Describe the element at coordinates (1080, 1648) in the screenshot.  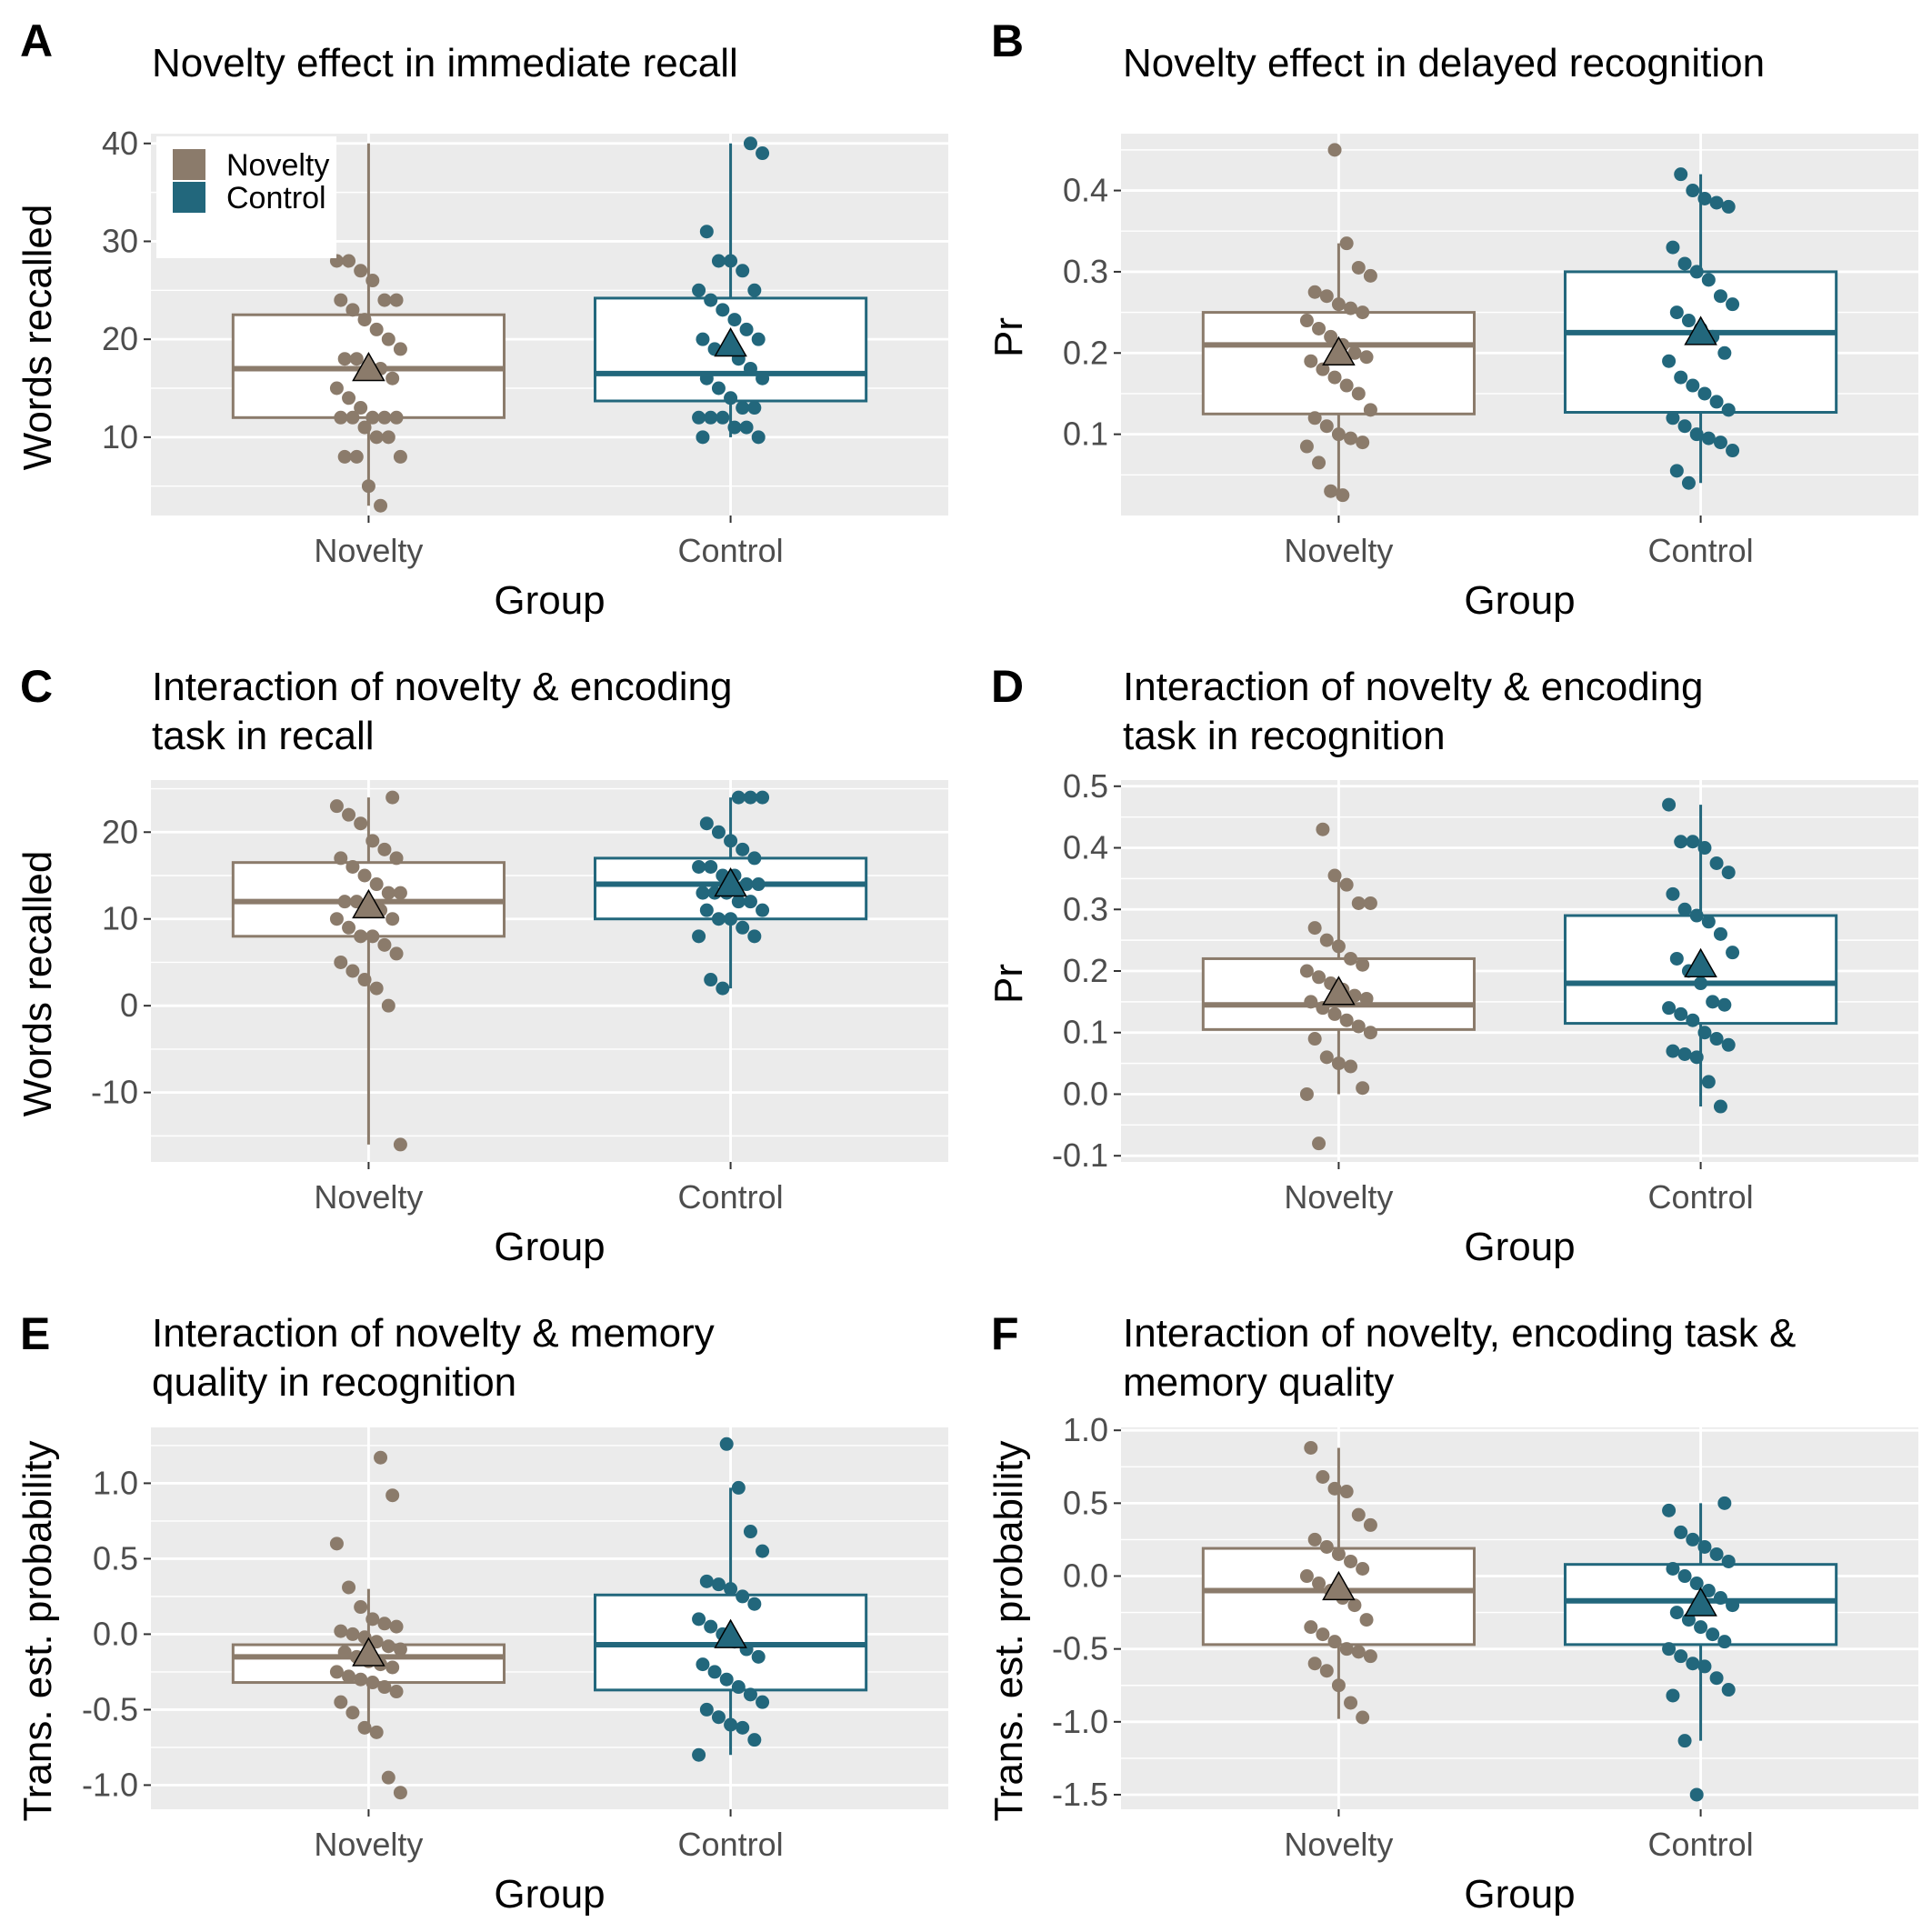
I see `y-tick-label: -0.5` at that location.